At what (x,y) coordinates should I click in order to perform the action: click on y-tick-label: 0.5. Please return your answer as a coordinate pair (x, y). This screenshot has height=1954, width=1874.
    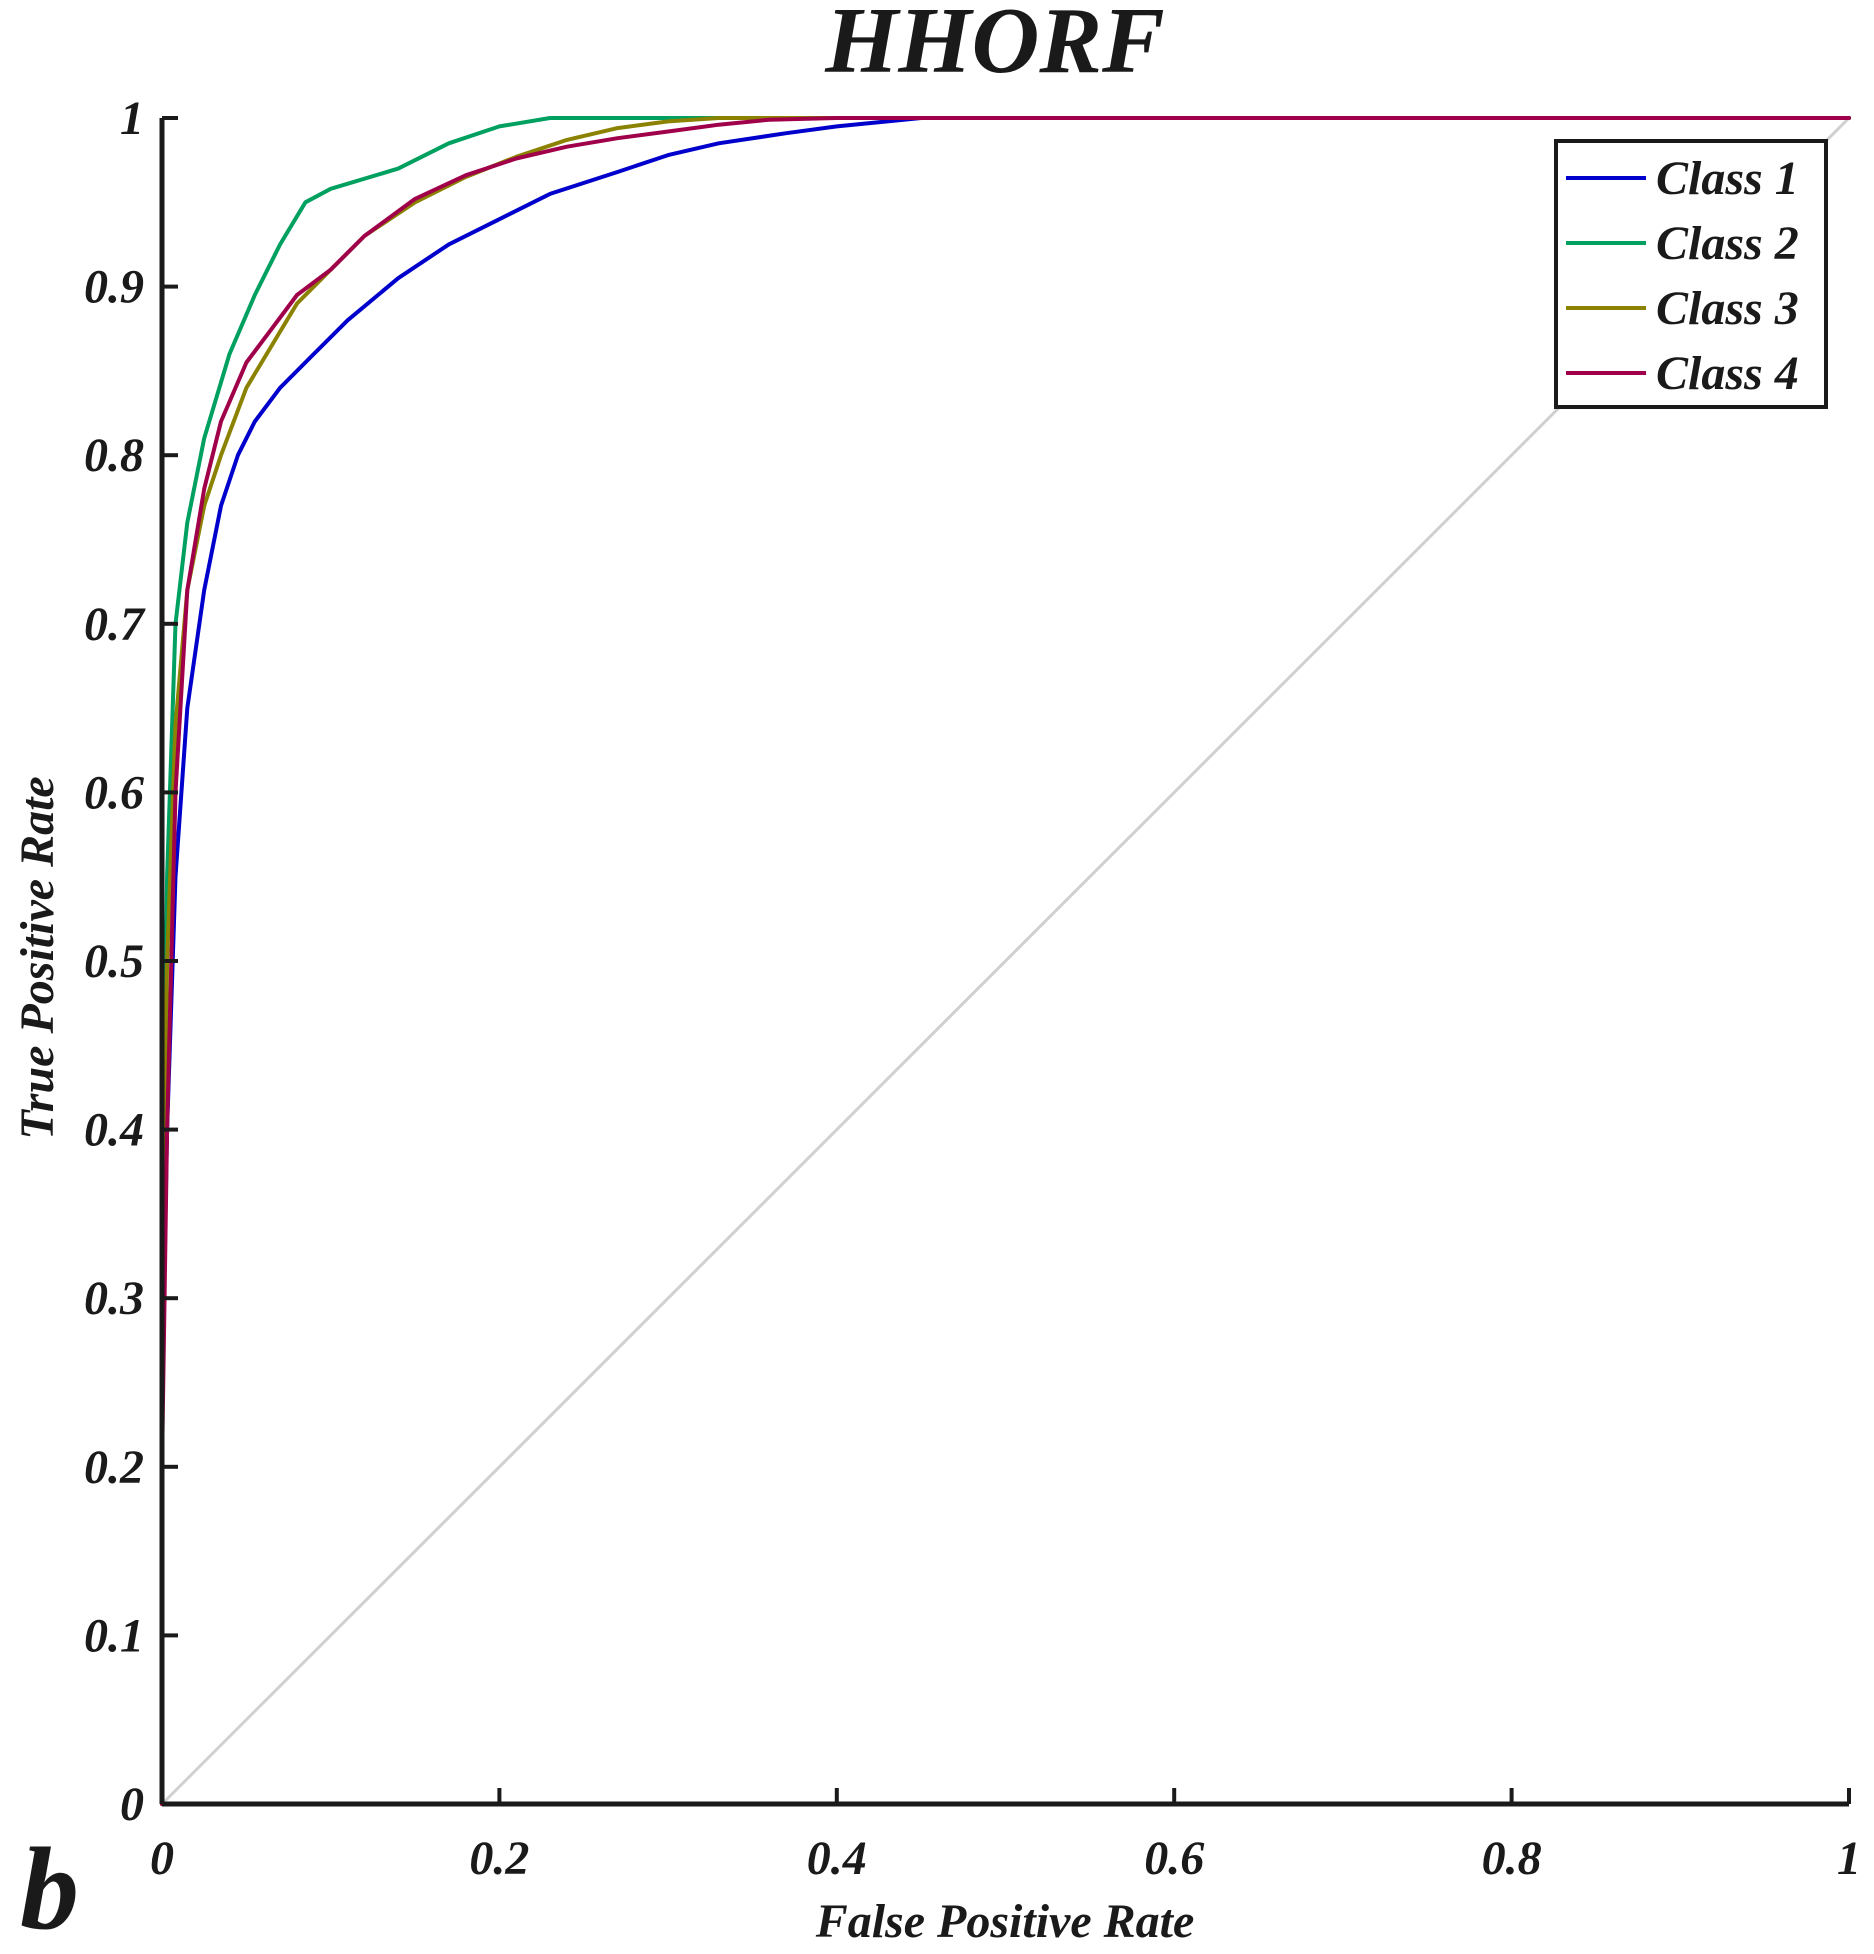
    Looking at the image, I should click on (114, 961).